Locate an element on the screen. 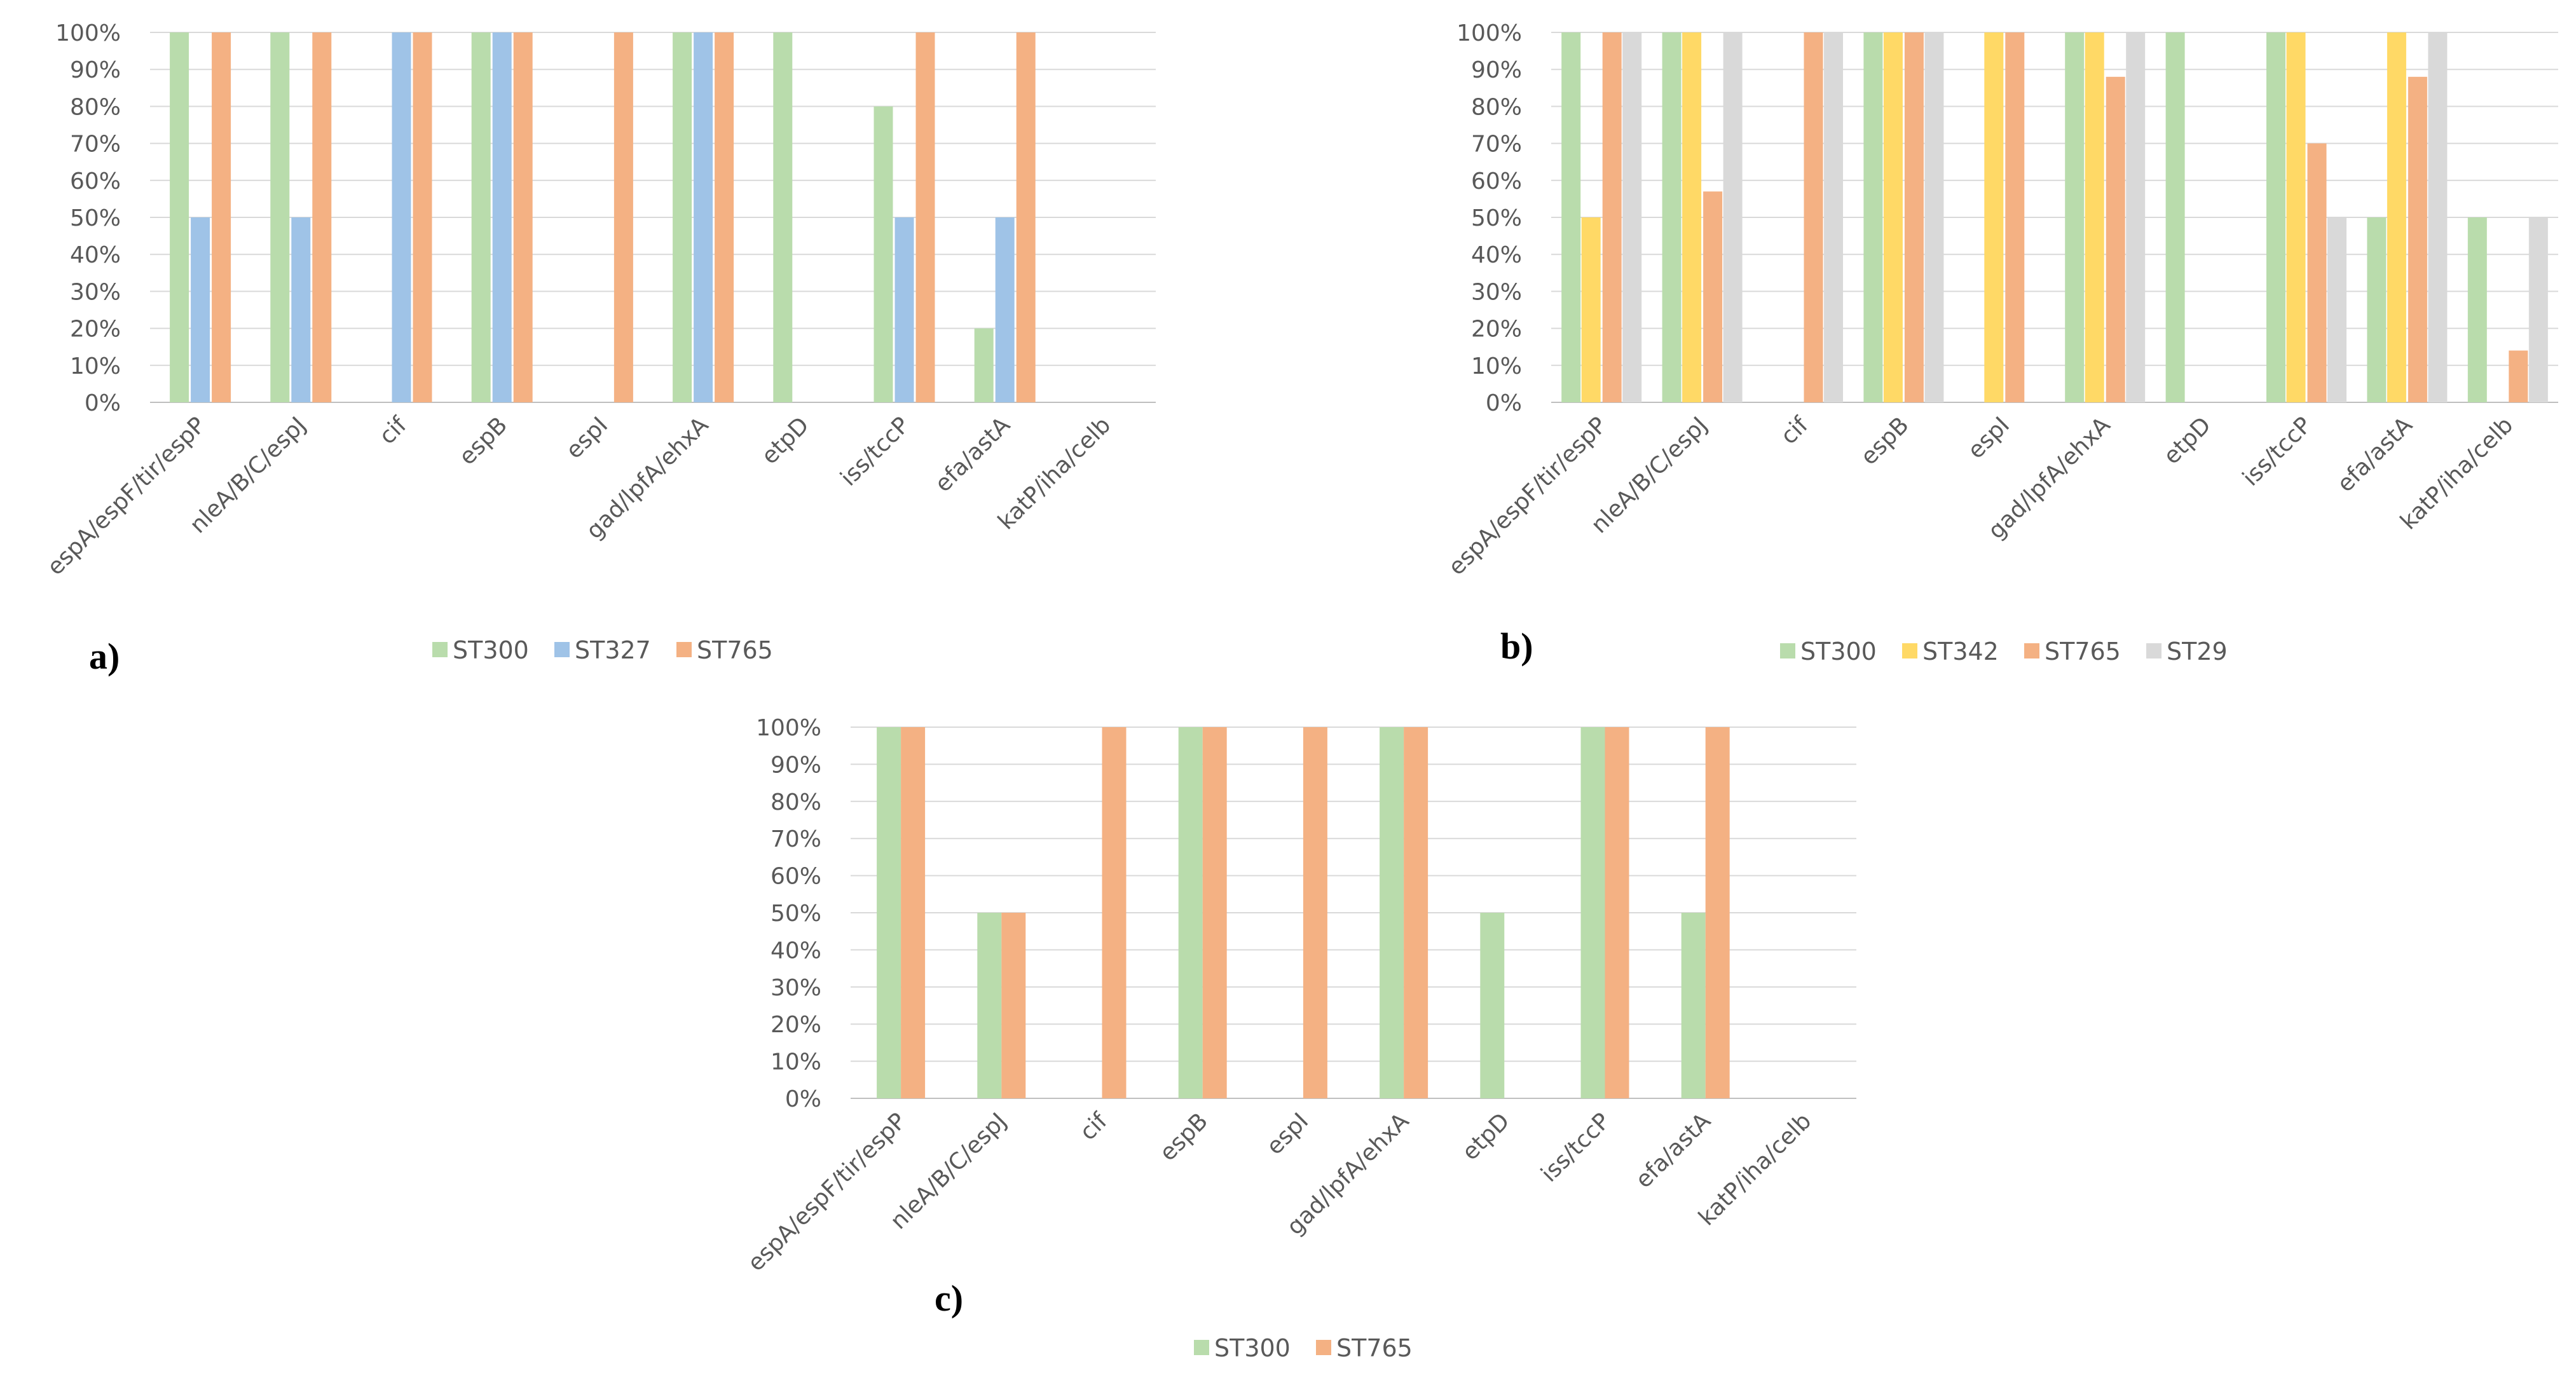 This screenshot has height=1385, width=2576. legend: ST300 ST765 is located at coordinates (1303, 1348).